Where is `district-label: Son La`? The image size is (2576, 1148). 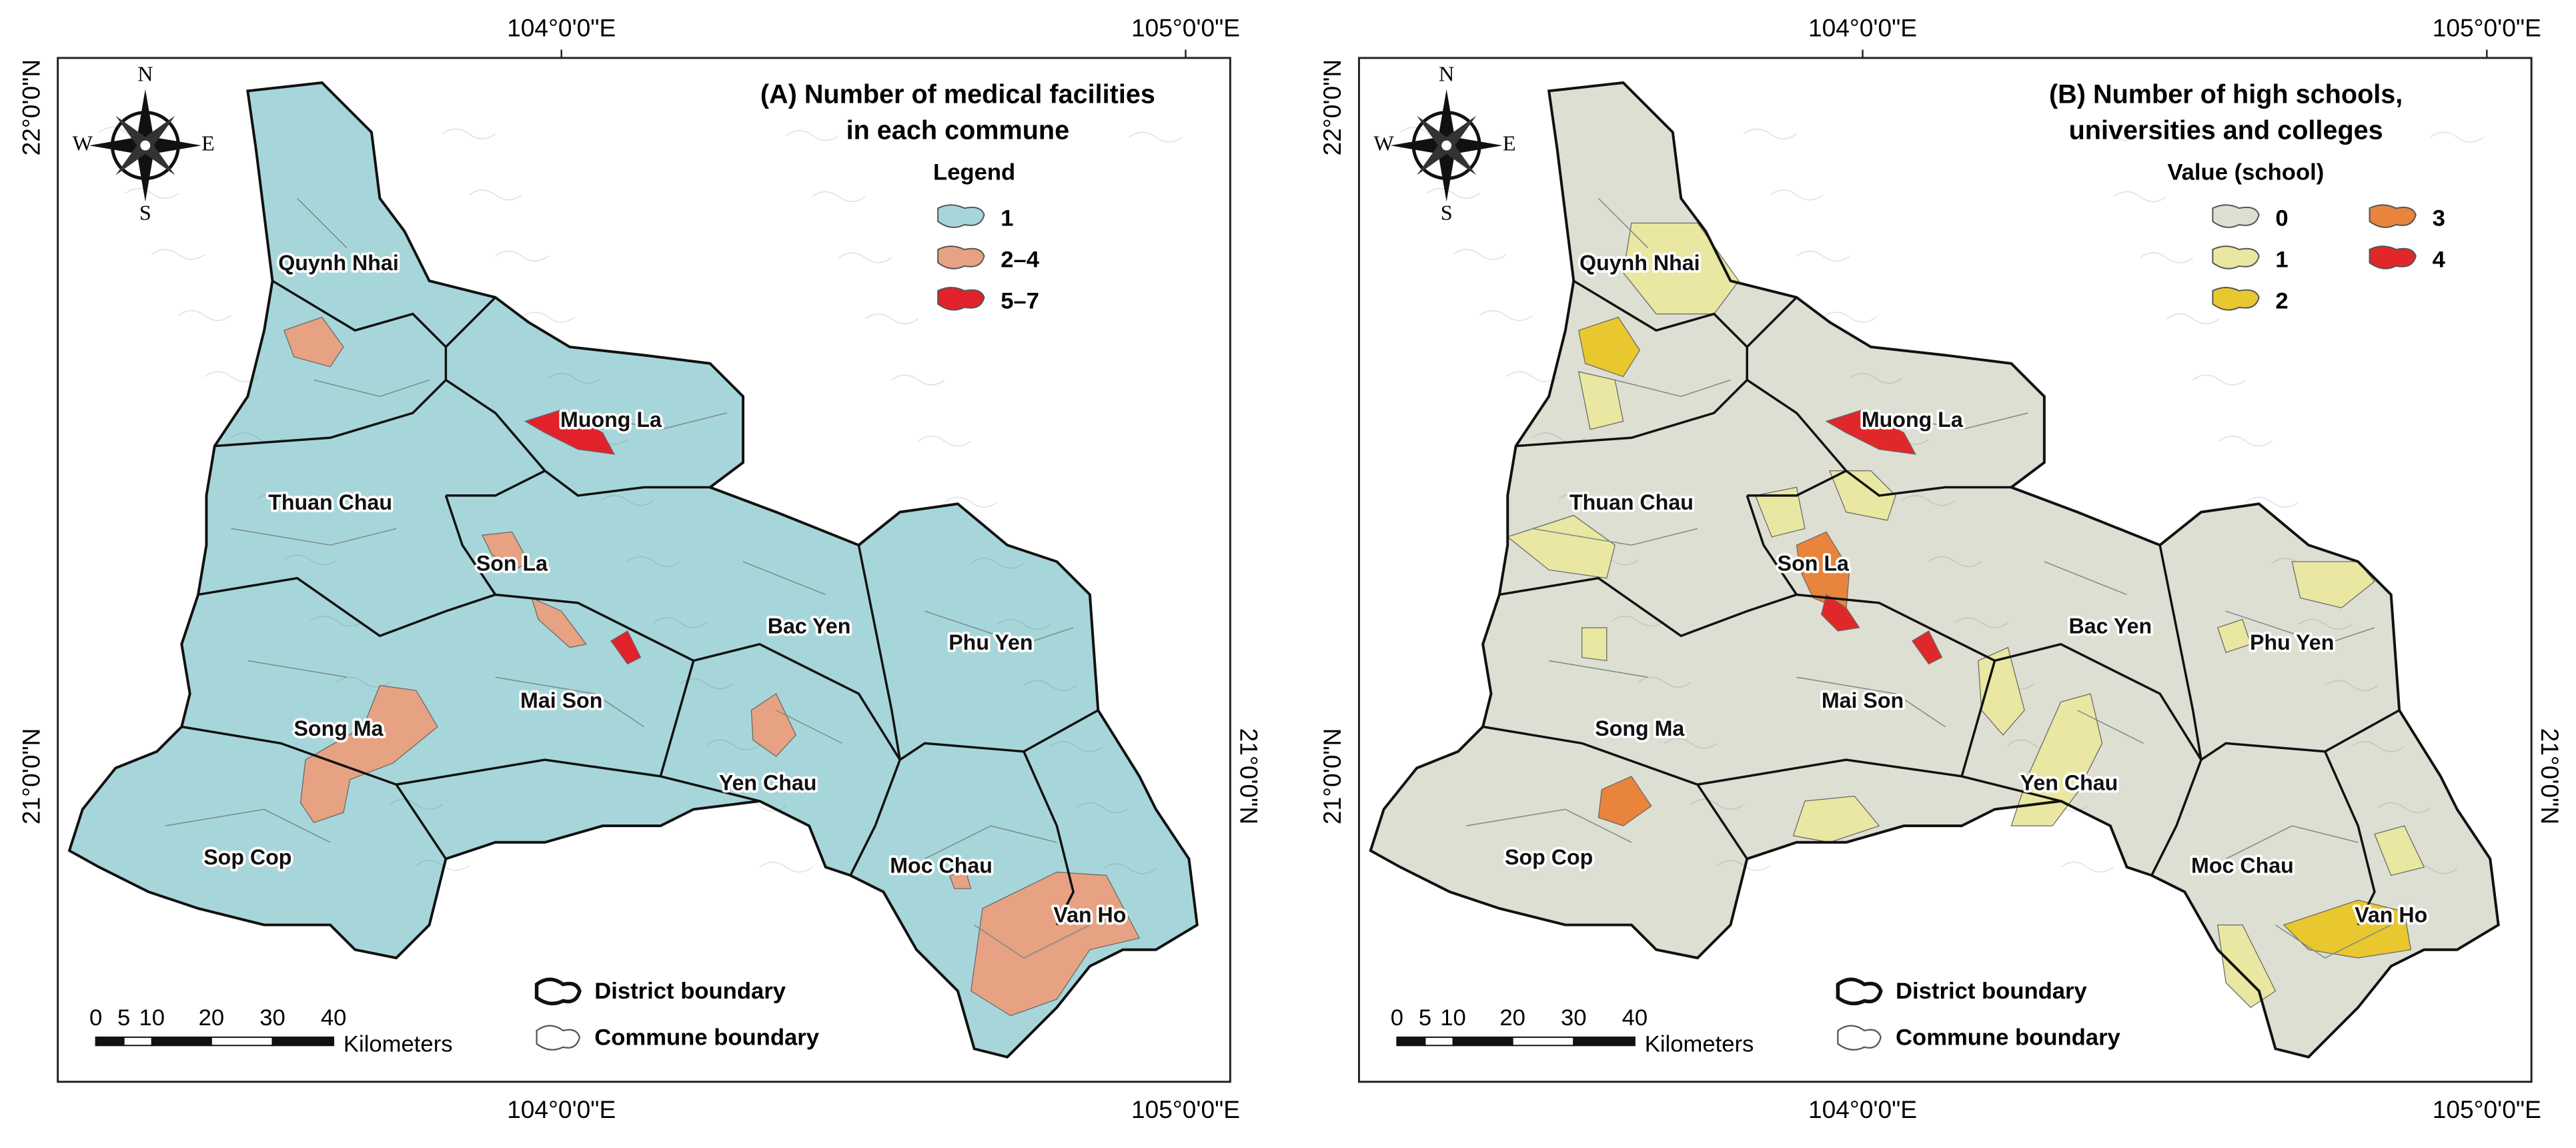 district-label: Son La is located at coordinates (512, 563).